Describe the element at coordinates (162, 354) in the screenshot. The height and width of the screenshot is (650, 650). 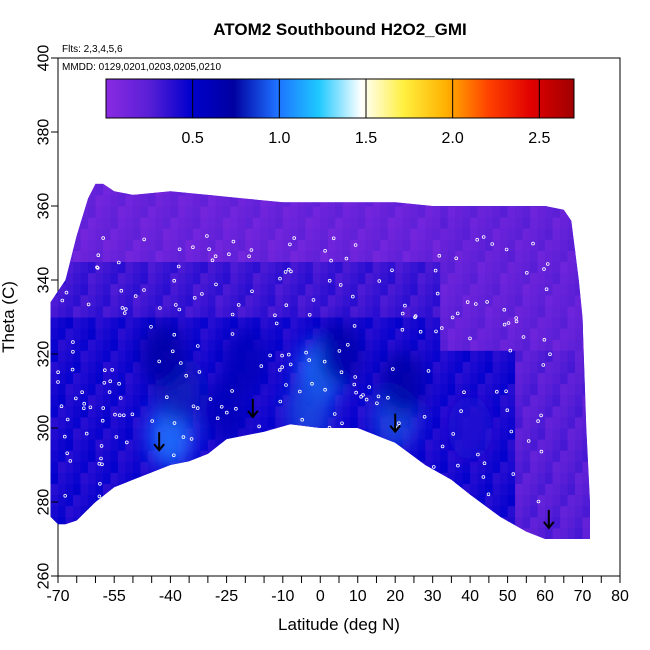
I see `curtain-hotspot` at that location.